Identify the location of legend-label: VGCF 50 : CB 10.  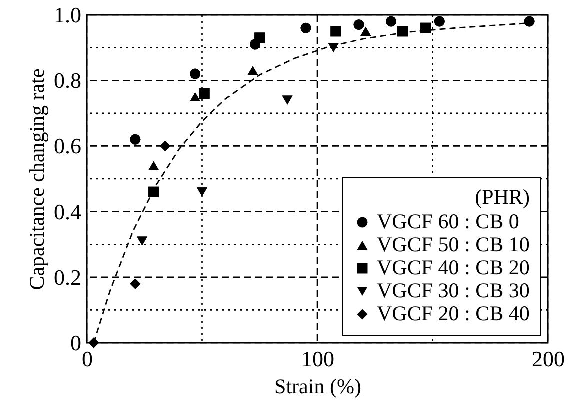
(453, 244).